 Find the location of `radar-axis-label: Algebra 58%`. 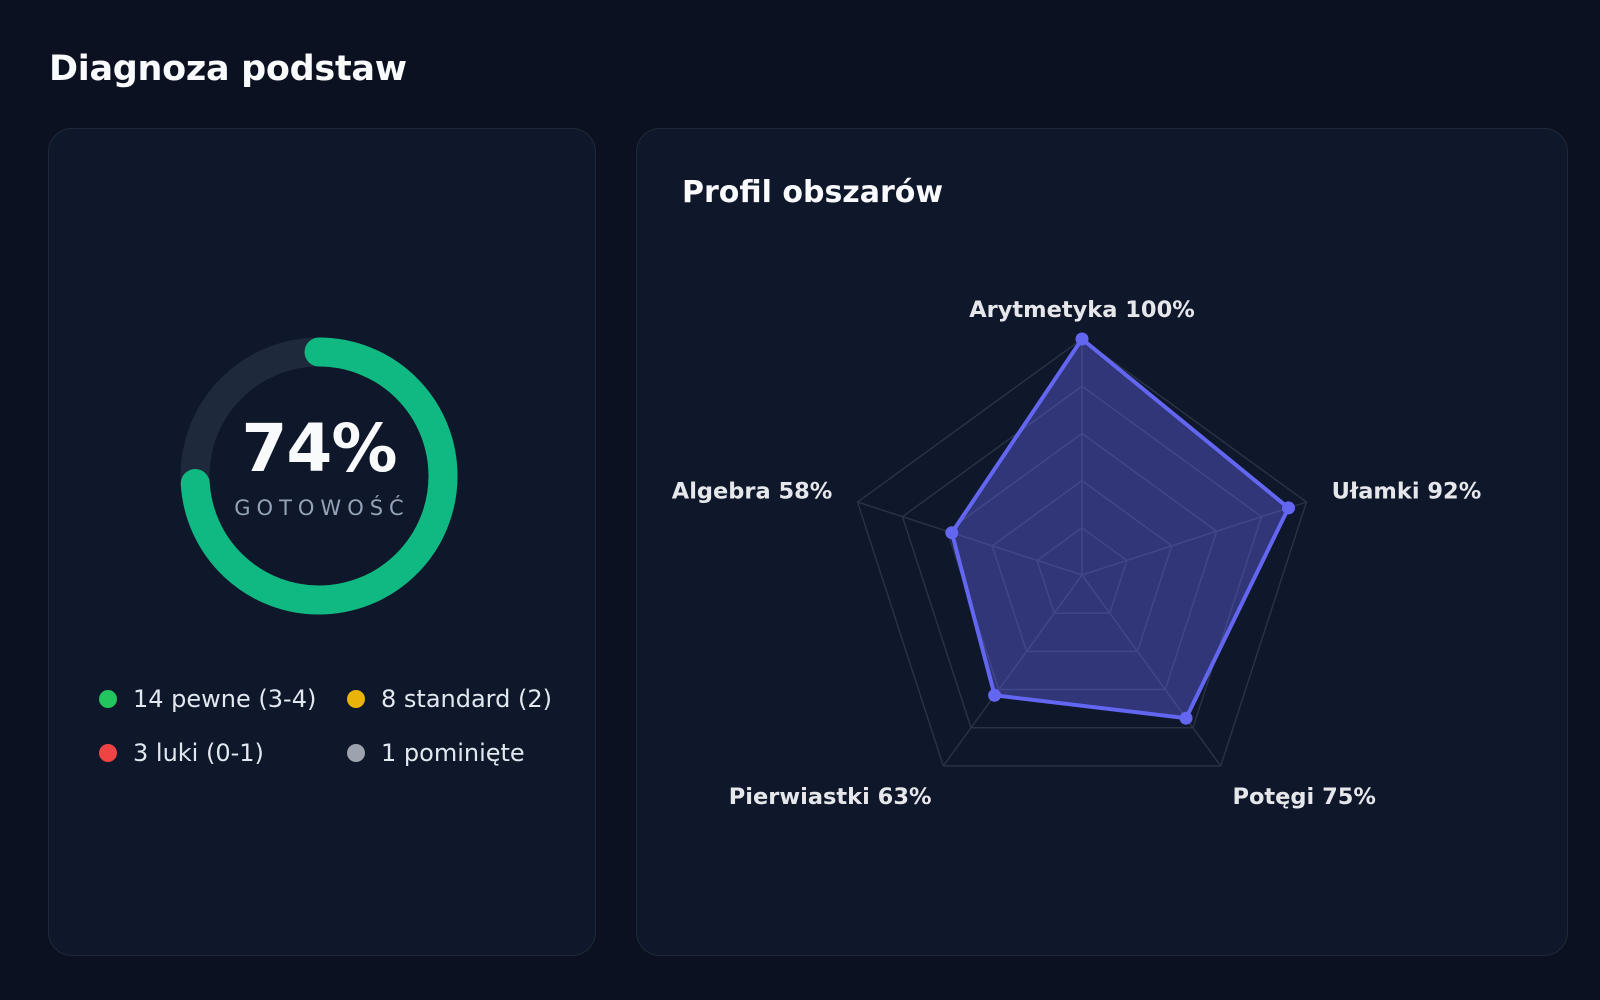

radar-axis-label: Algebra 58% is located at coordinates (752, 492).